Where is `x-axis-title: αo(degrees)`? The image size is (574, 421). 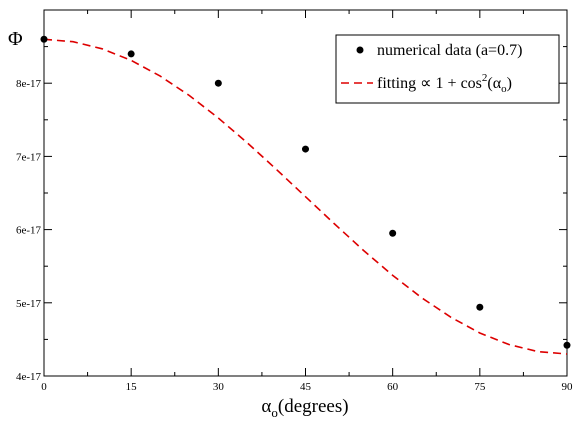 x-axis-title: αo(degrees) is located at coordinates (304, 408).